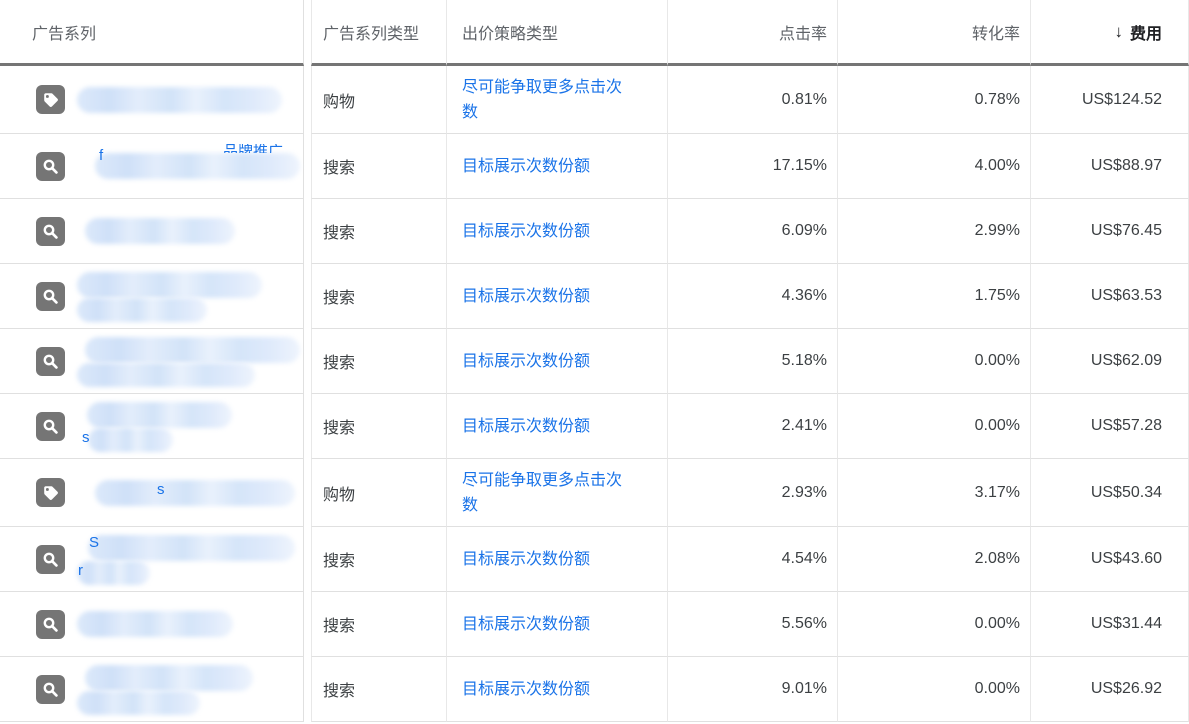  I want to click on col-header-bid-strategy-type: 出价策略类型, so click(556, 33).